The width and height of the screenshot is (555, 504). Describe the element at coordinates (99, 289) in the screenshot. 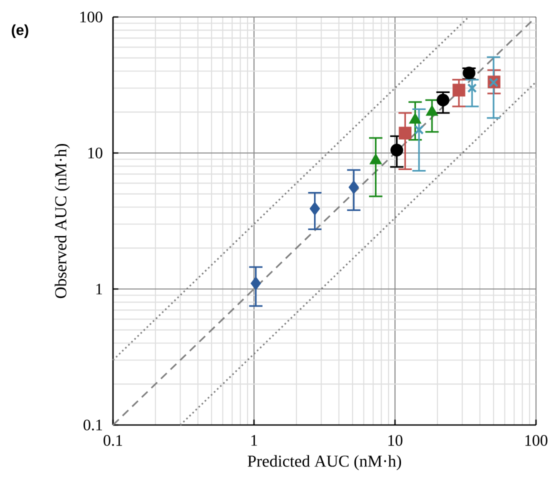

I see `y-tick-label: 1` at that location.